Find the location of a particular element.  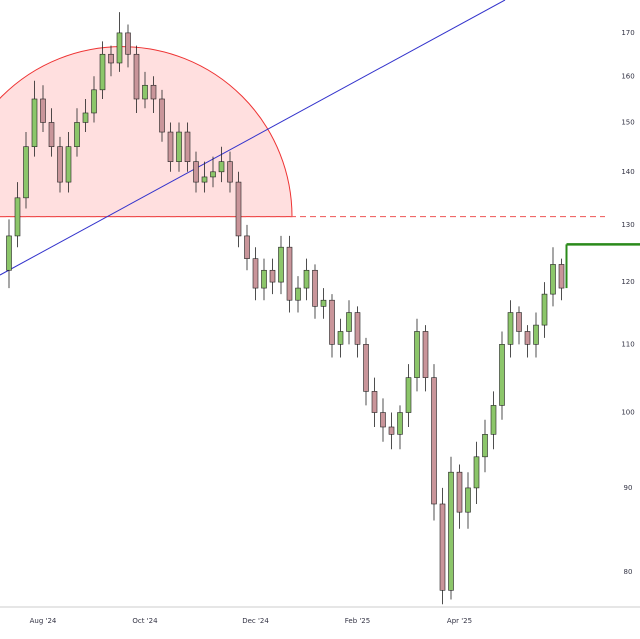

half-circle is located at coordinates (146, 132).